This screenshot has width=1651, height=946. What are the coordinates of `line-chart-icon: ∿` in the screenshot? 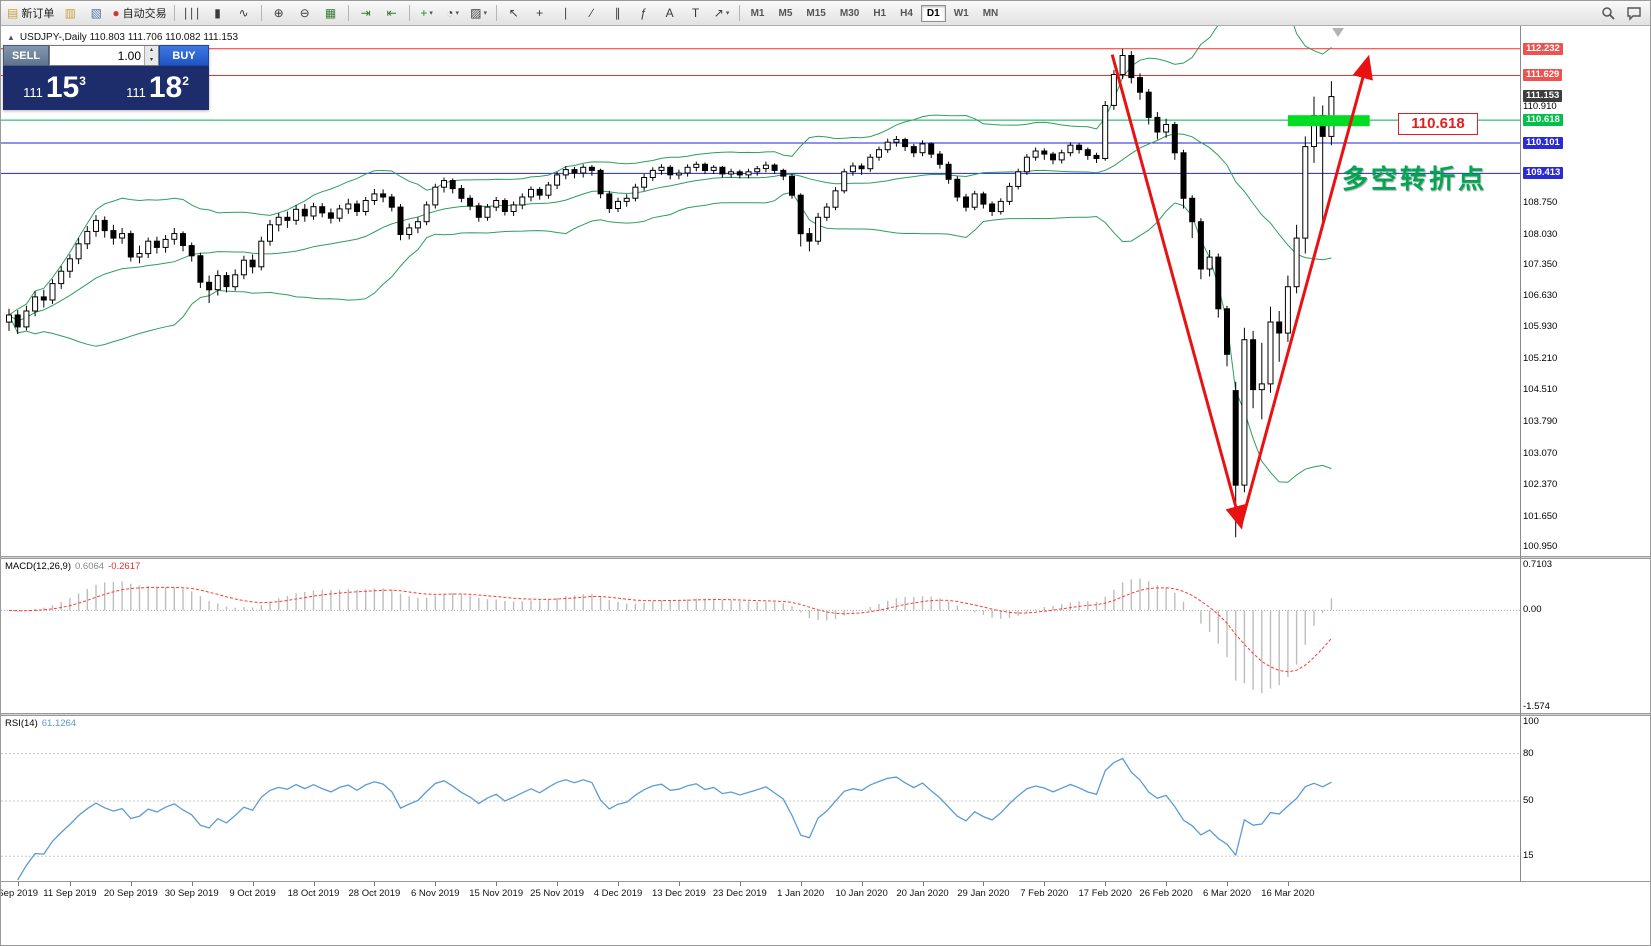 It's located at (243, 13).